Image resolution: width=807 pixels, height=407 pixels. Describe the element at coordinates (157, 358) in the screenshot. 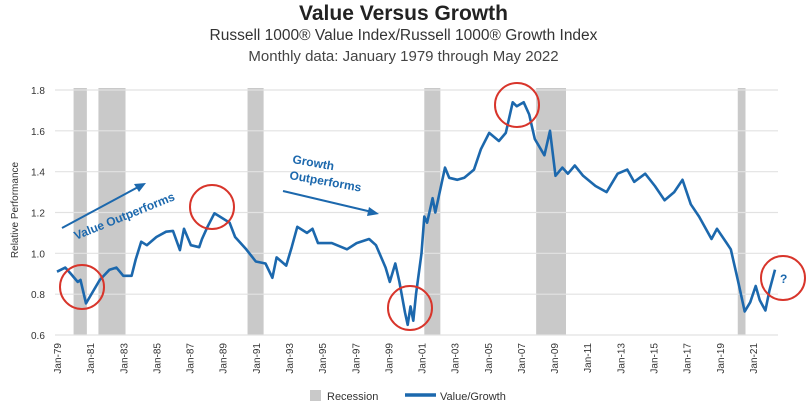

I see `x-tick-label: Jan-85` at that location.